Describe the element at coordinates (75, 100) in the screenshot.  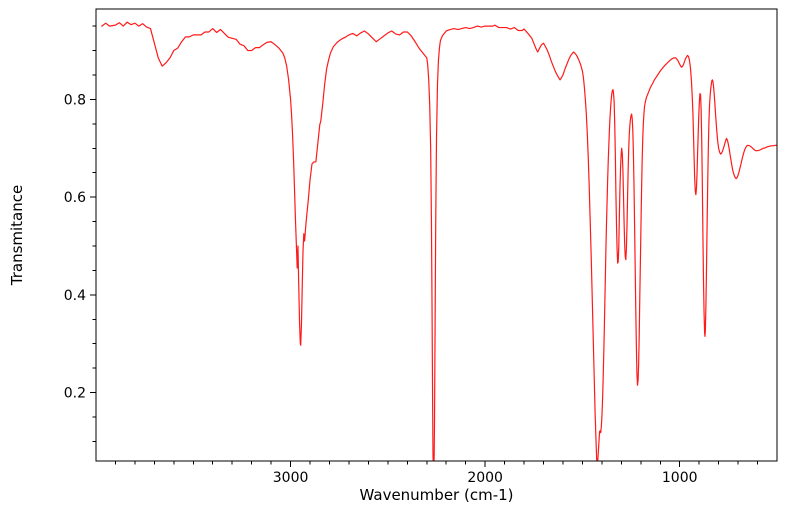
I see `y-tick-label: 0.8` at that location.